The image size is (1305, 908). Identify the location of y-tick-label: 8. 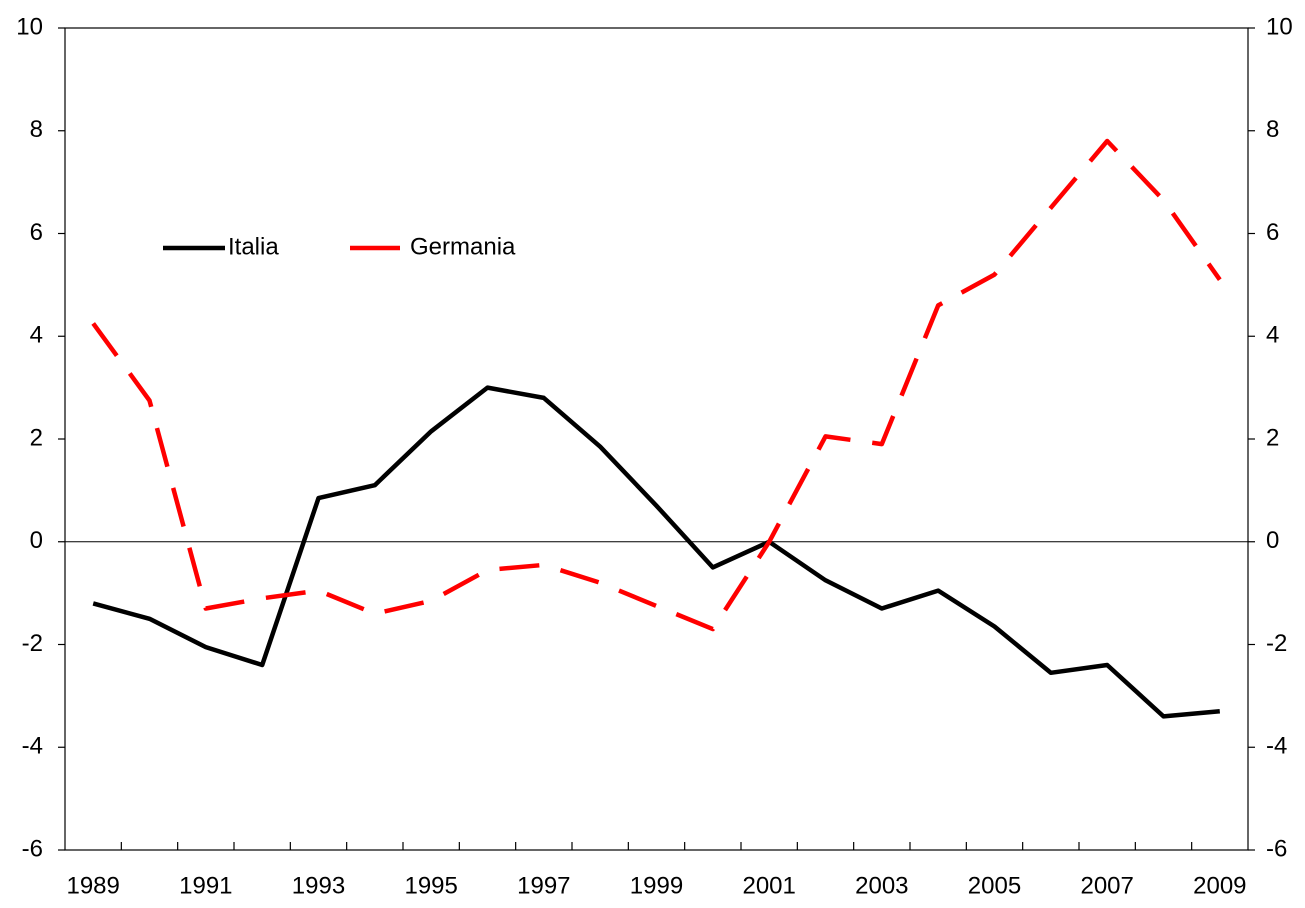
(36, 129).